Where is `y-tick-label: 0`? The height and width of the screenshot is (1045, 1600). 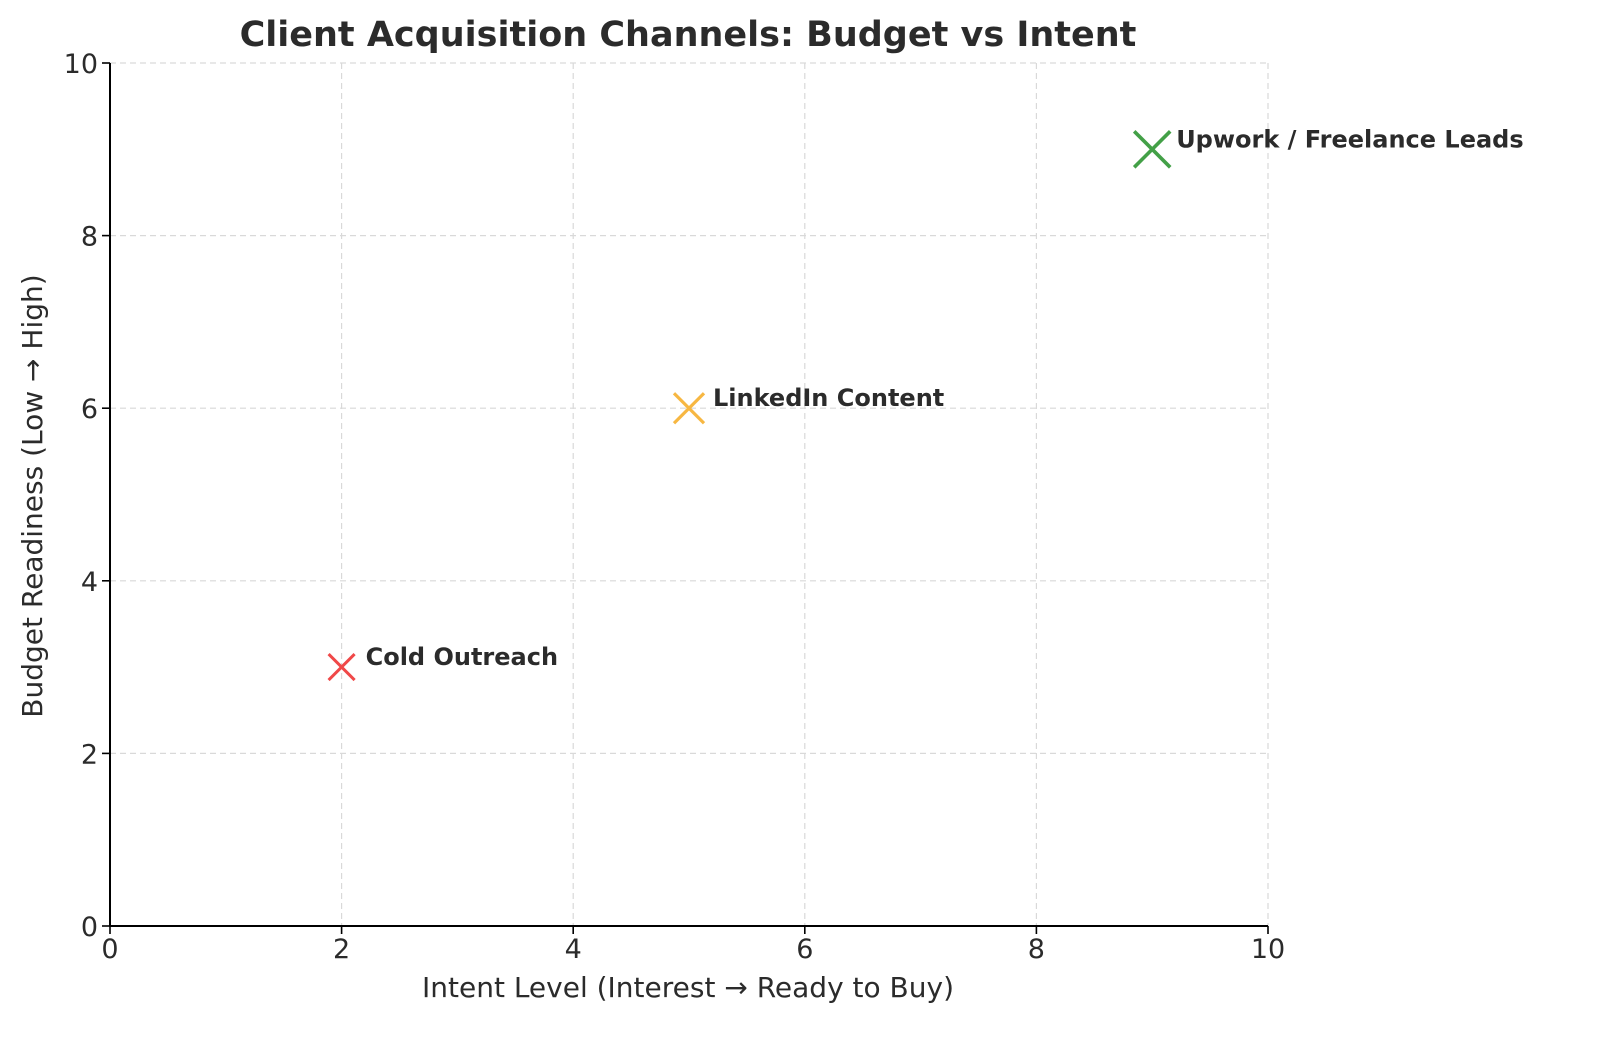 y-tick-label: 0 is located at coordinates (89, 927).